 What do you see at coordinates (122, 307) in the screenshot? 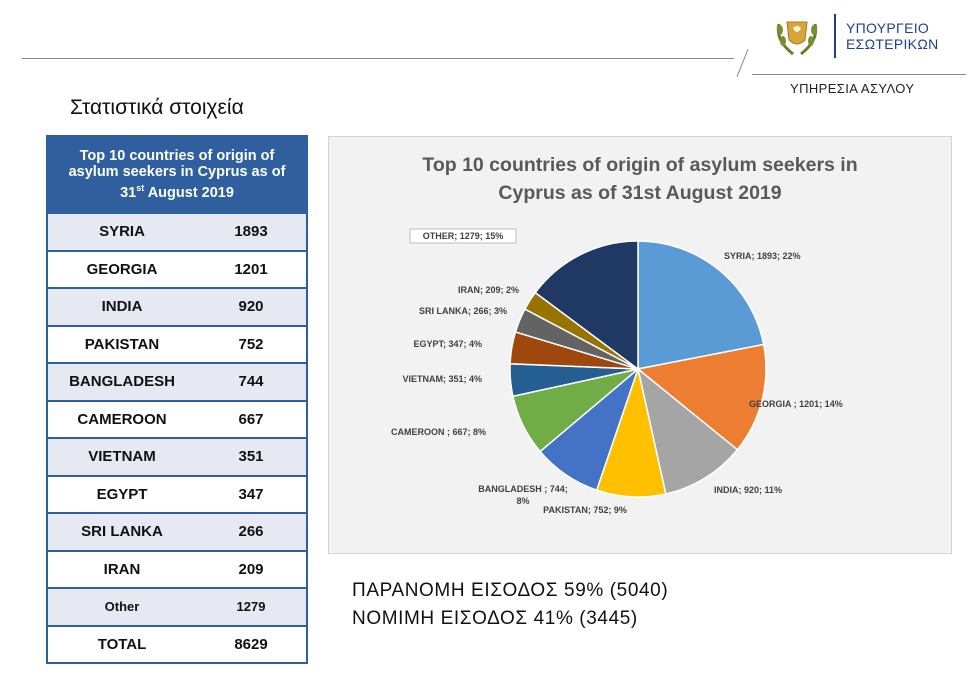
I see `country-cell: INDIA` at bounding box center [122, 307].